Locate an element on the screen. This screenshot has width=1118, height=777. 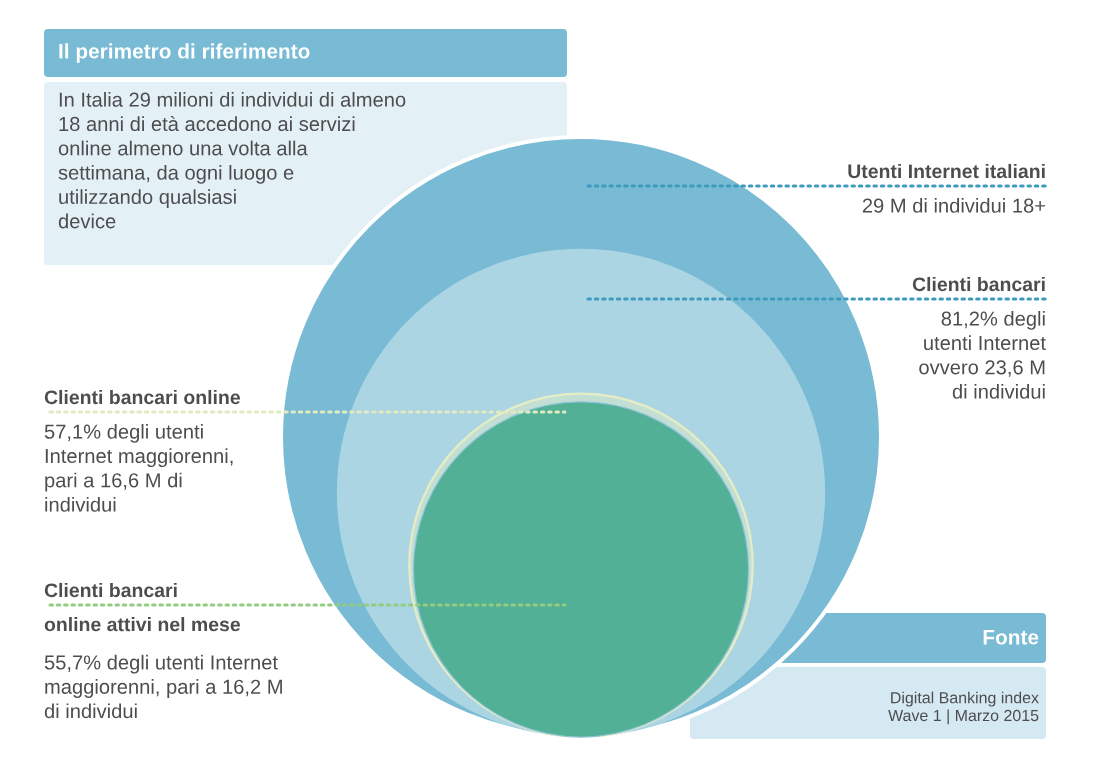
category-label: Clienti bancari online attivi nel mese is located at coordinates (142, 607).